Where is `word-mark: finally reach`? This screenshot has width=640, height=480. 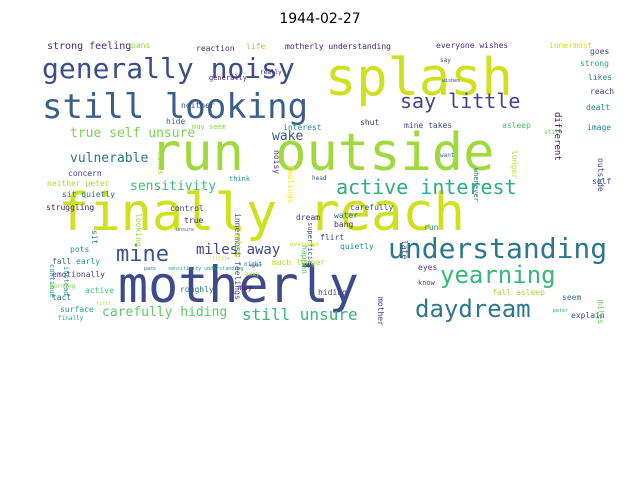
word-mark: finally reach is located at coordinates (261, 213).